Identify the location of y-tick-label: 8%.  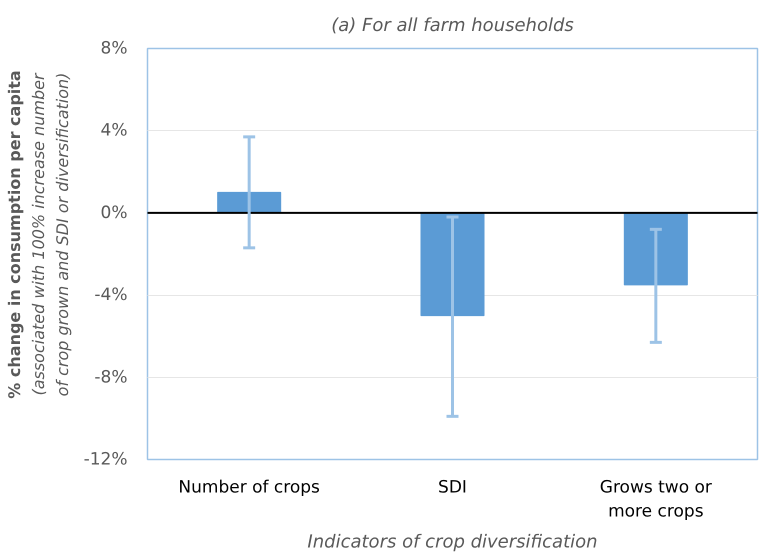
(114, 48).